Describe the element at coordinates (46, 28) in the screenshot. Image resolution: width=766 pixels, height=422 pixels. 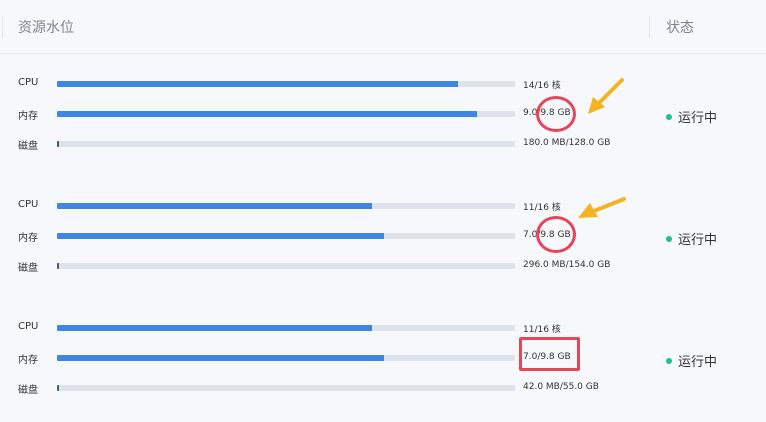
I see `resource-column-header: 资源水位` at that location.